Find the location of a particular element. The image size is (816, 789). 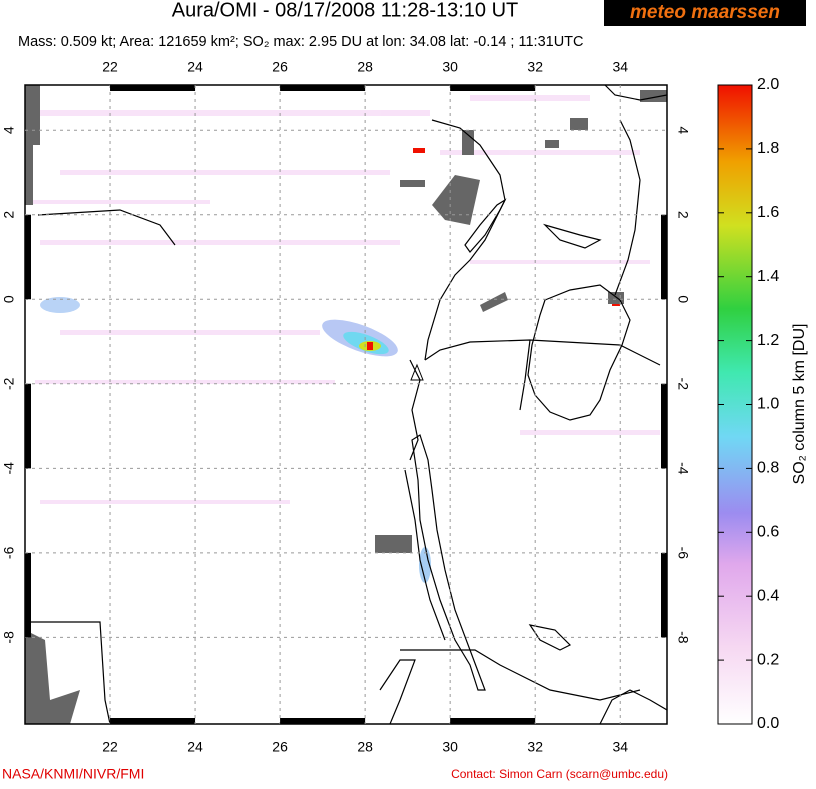

plume-small is located at coordinates (60, 305).